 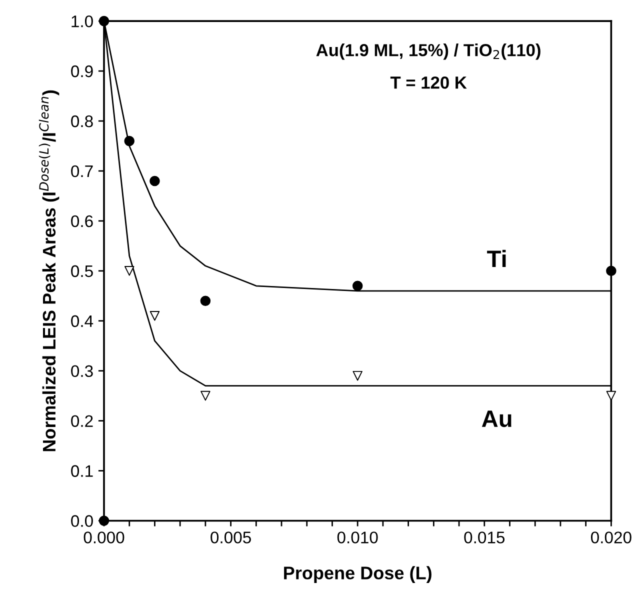 What do you see at coordinates (82, 21) in the screenshot?
I see `y-tick-label: 1.0` at bounding box center [82, 21].